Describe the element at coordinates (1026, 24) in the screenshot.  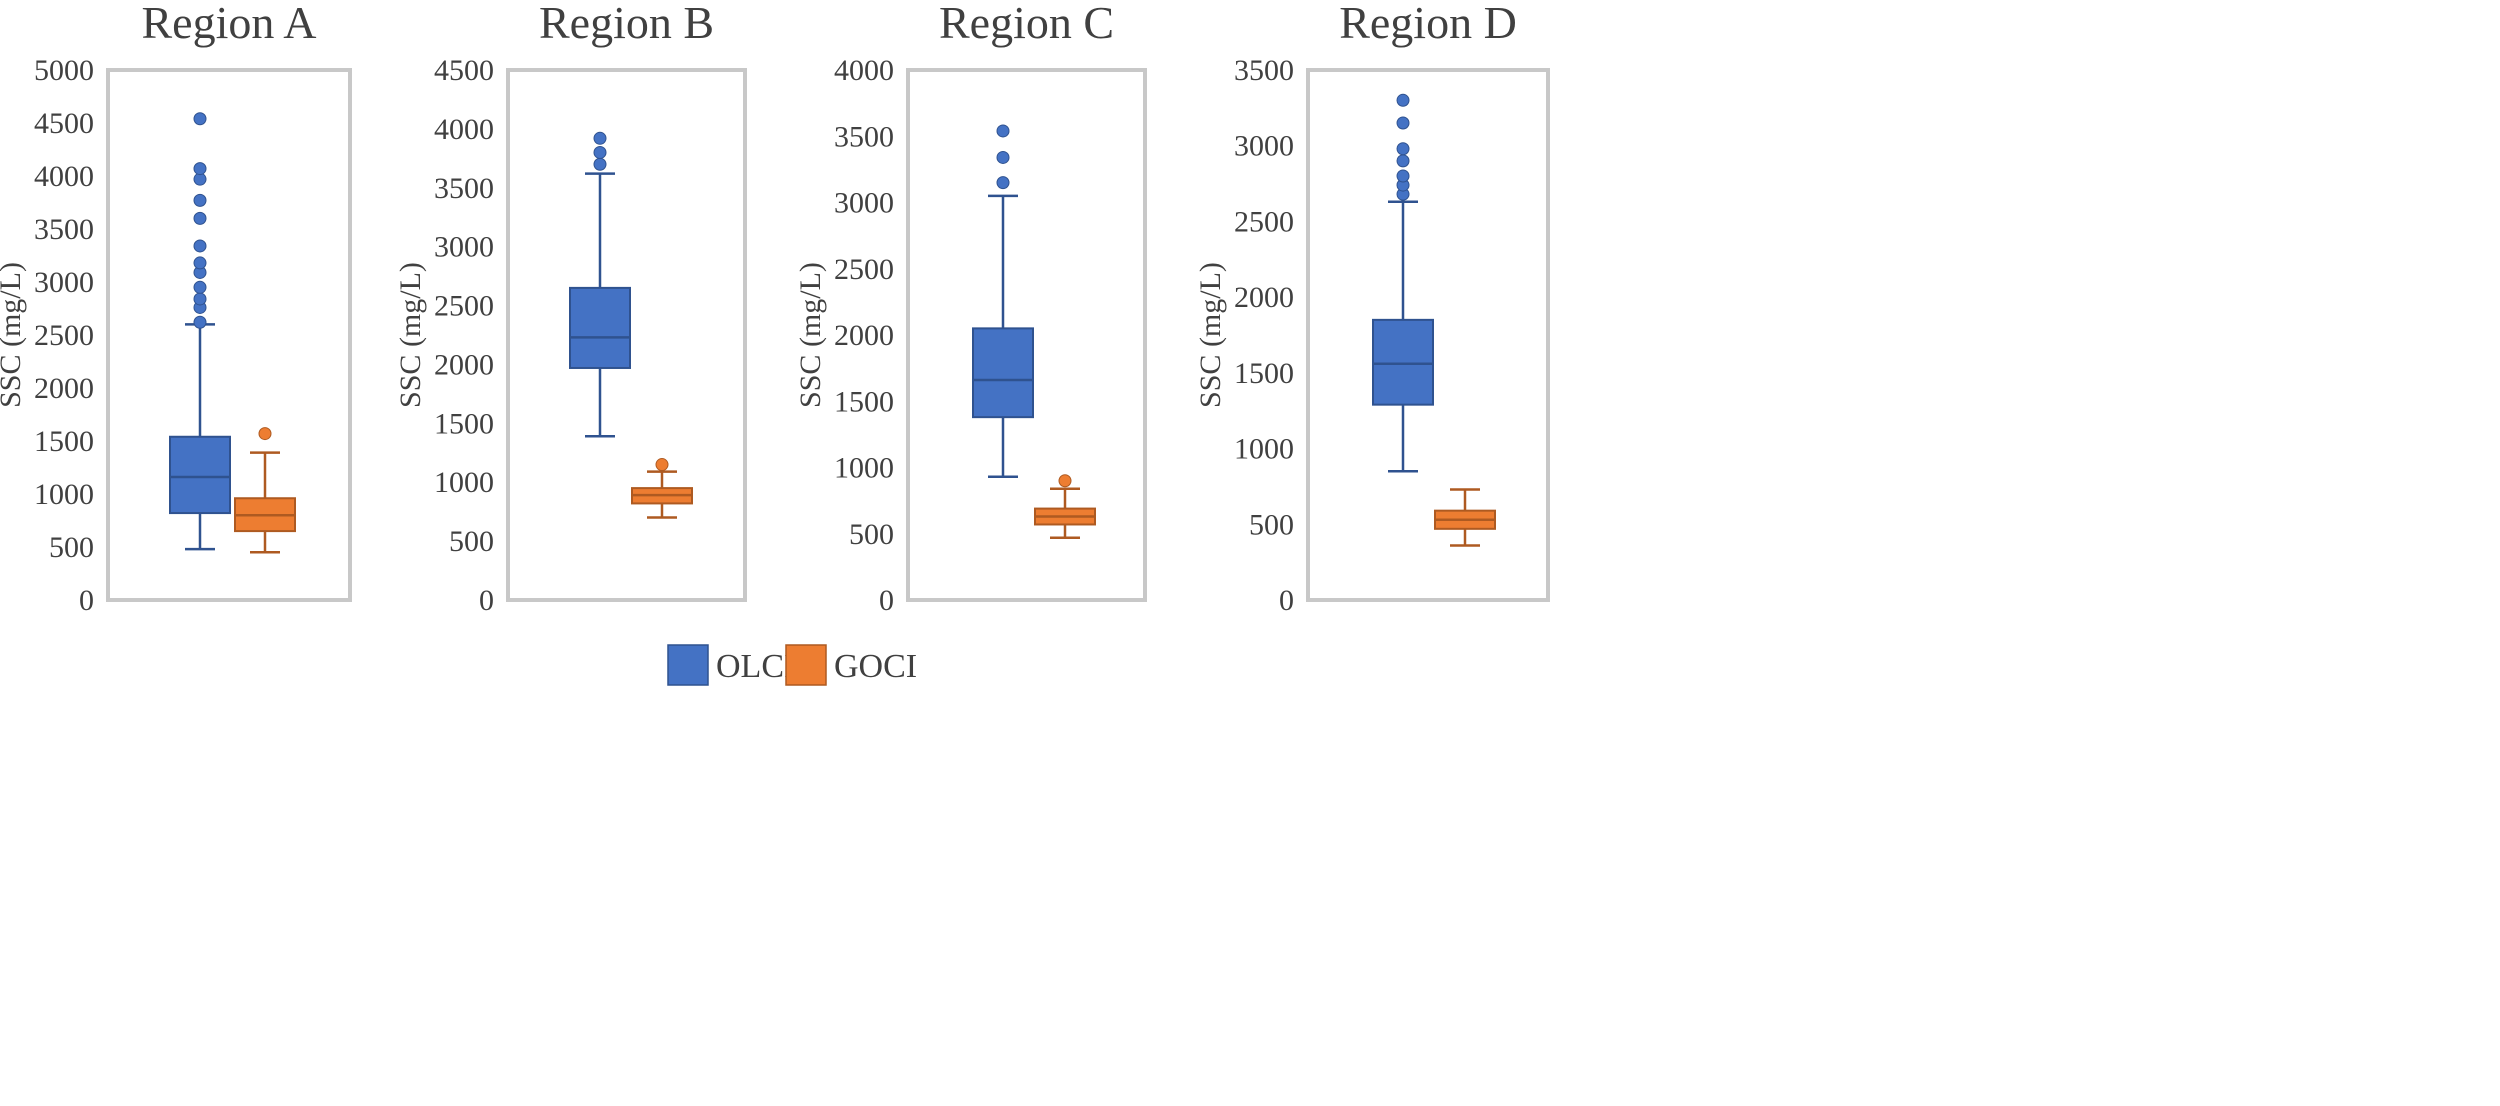
I see `chart-title: Region C` at that location.